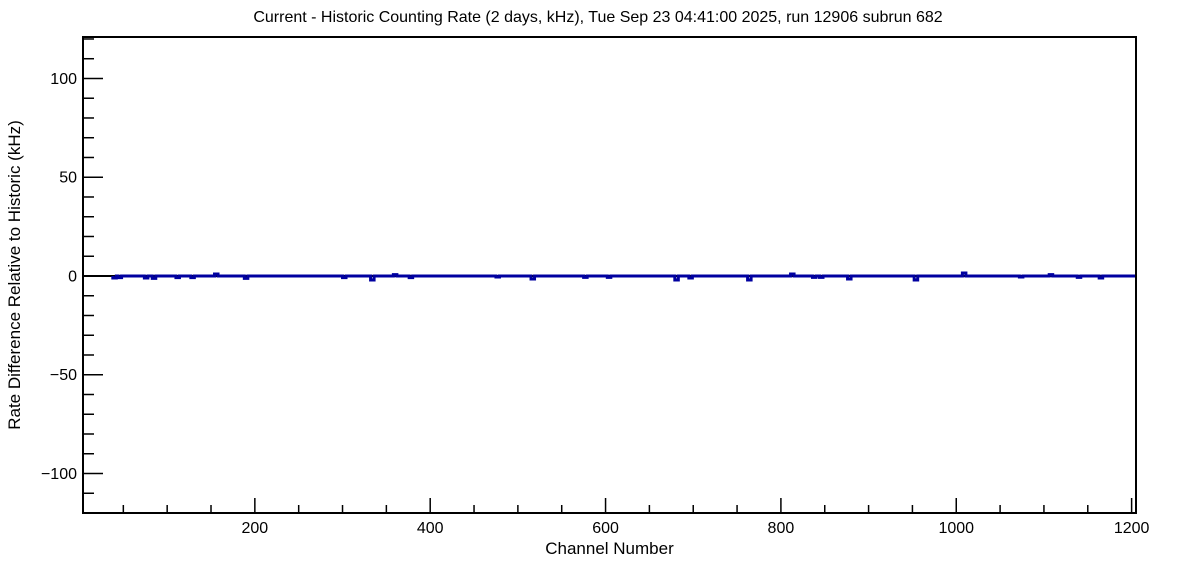 The width and height of the screenshot is (1196, 572). Describe the element at coordinates (430, 528) in the screenshot. I see `x-tick-label: 400` at that location.